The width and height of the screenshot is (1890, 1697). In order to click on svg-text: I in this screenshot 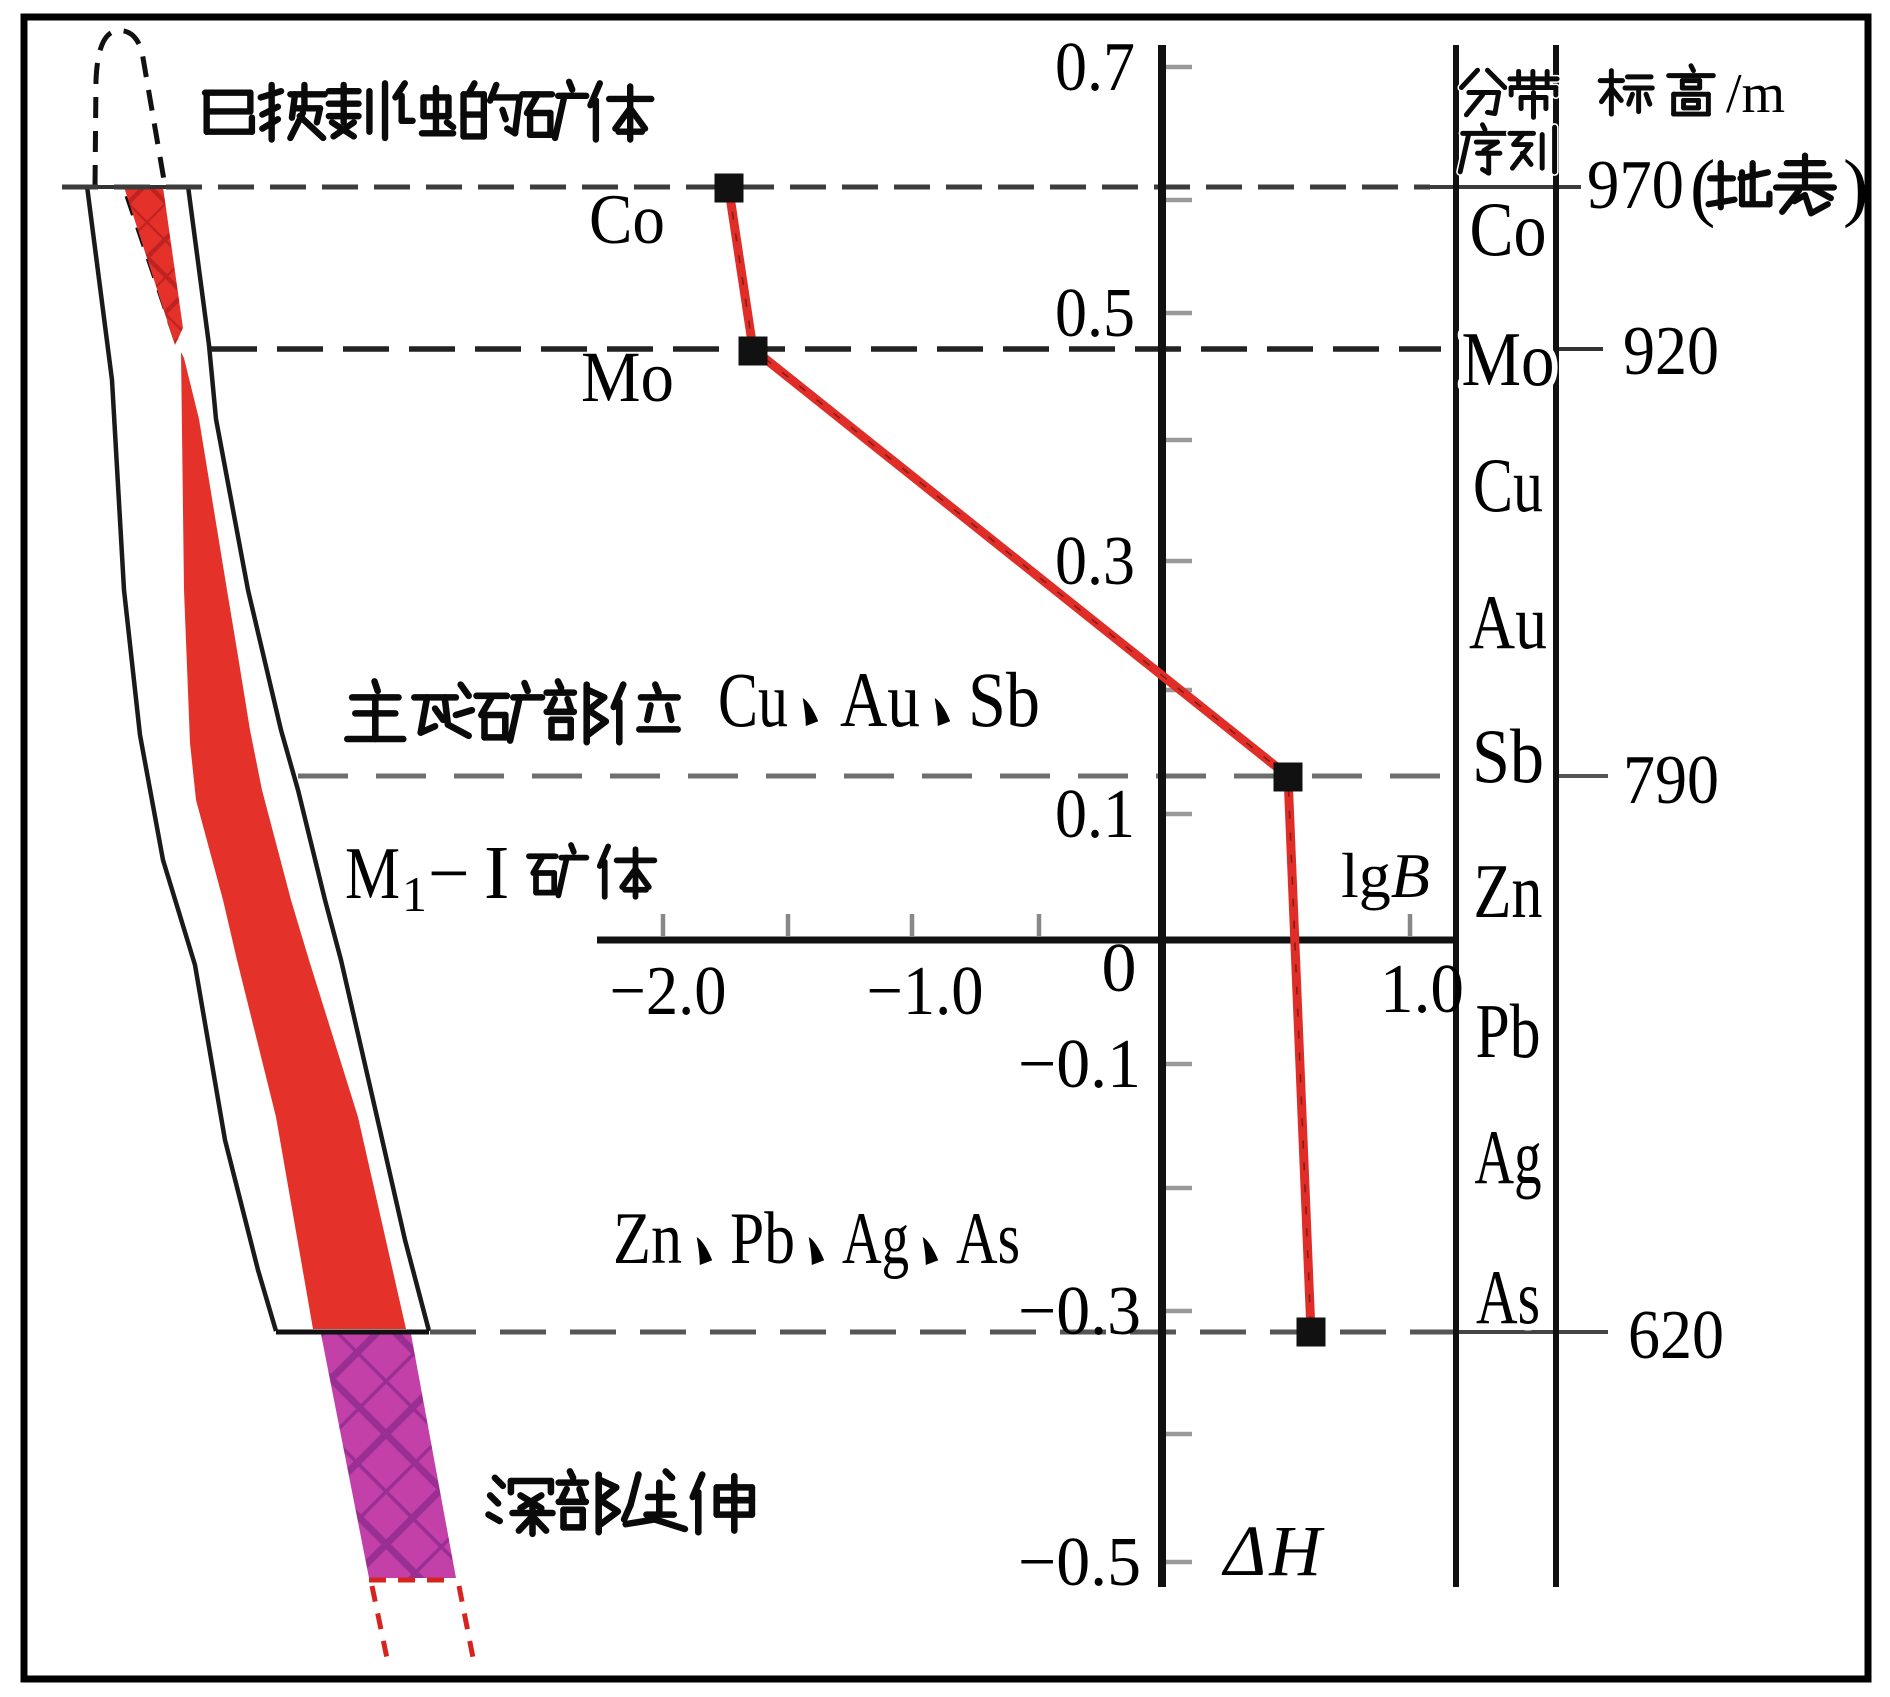, I will do `click(496, 873)`.